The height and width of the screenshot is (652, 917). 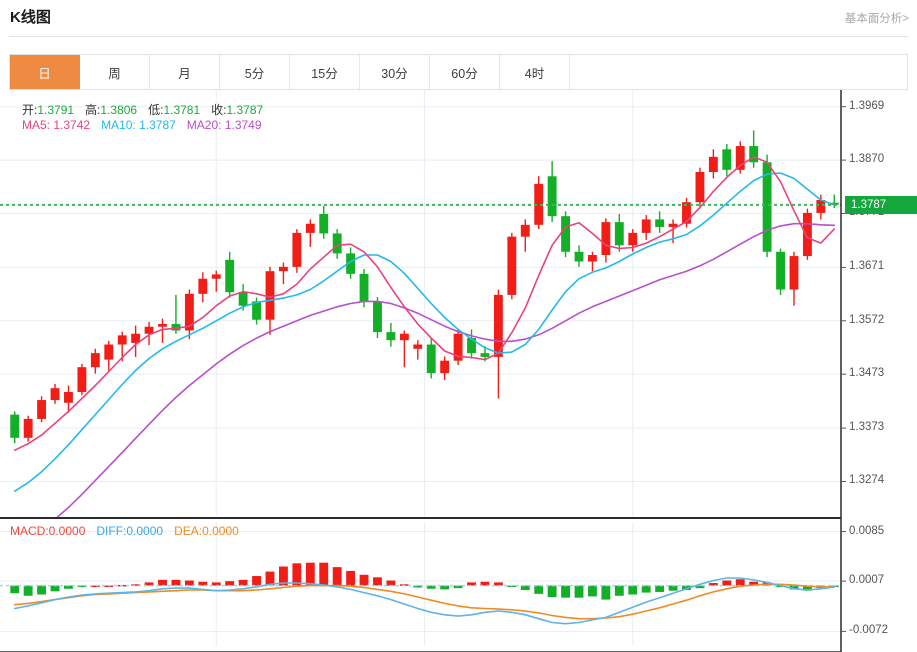 What do you see at coordinates (255, 72) in the screenshot?
I see `tab-3: 5分` at bounding box center [255, 72].